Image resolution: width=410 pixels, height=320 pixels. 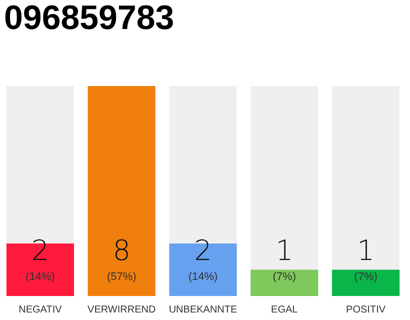 What do you see at coordinates (366, 310) in the screenshot?
I see `x-tick-label: POSITIV` at bounding box center [366, 310].